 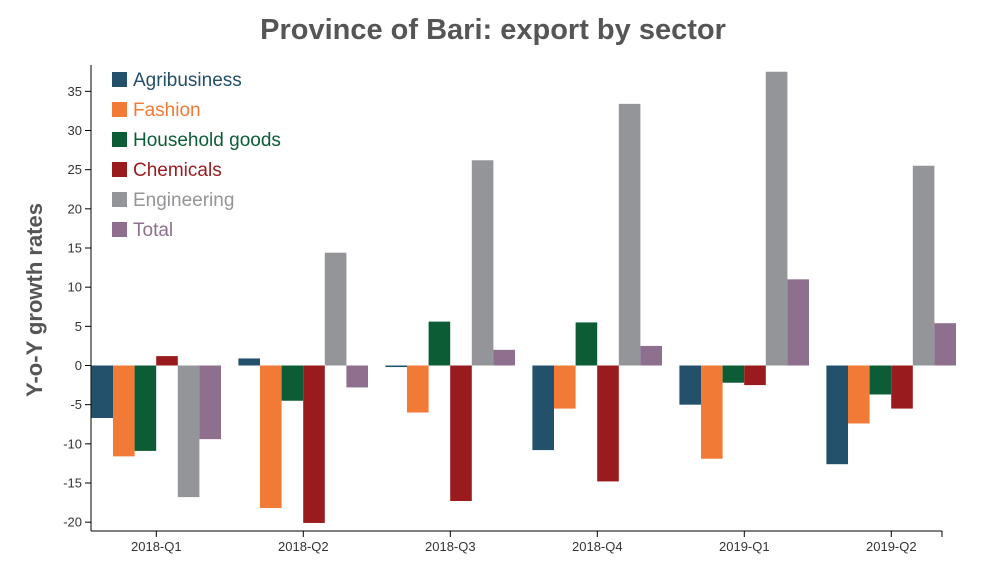 I want to click on x-tick-label: 2018-Q4, so click(x=597, y=546).